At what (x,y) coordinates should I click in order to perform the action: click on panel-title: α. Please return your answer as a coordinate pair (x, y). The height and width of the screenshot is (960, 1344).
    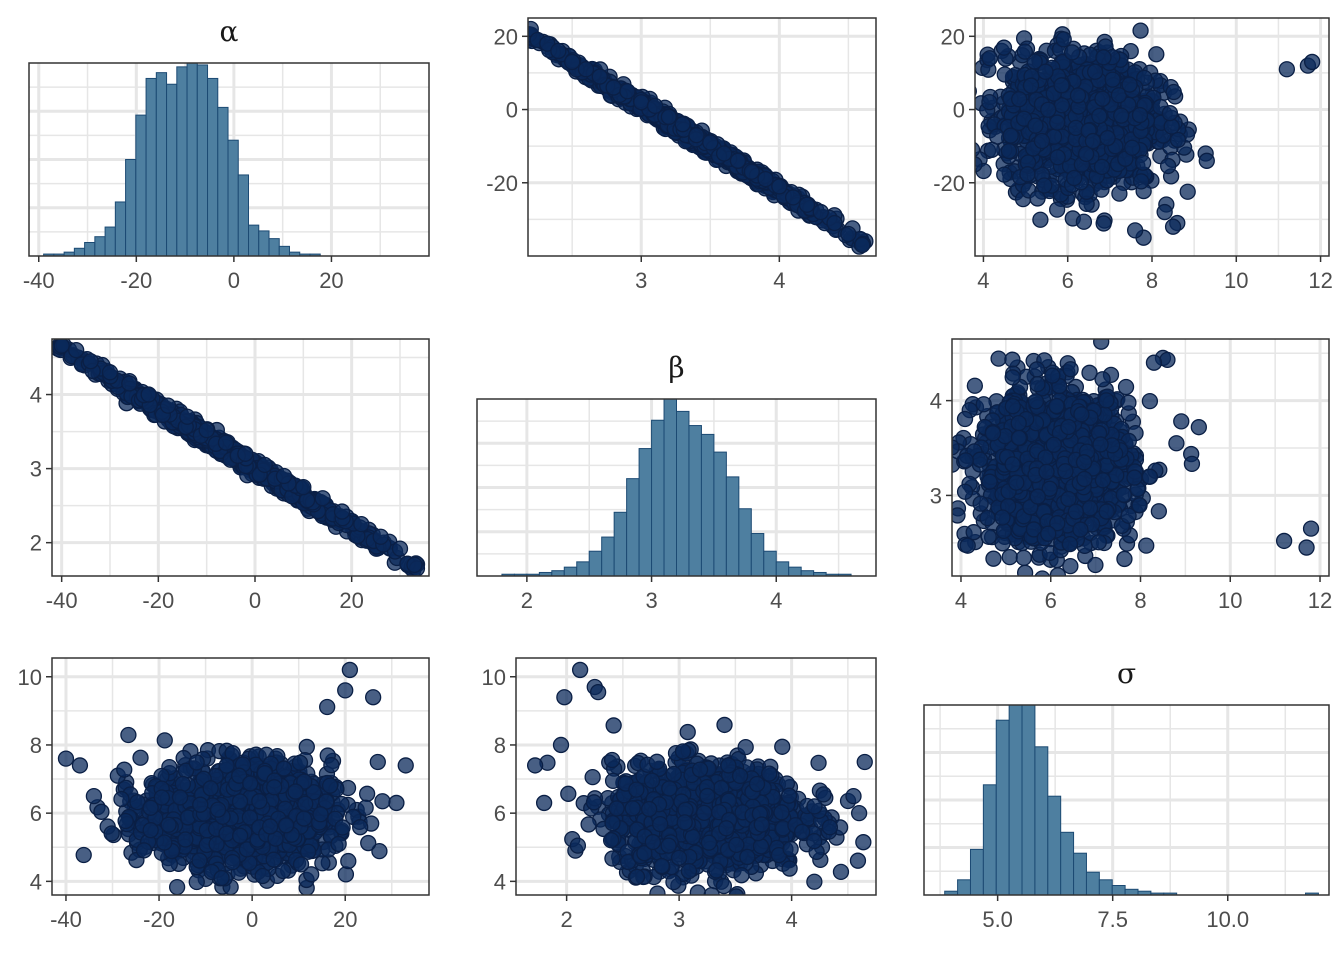
    Looking at the image, I should click on (229, 31).